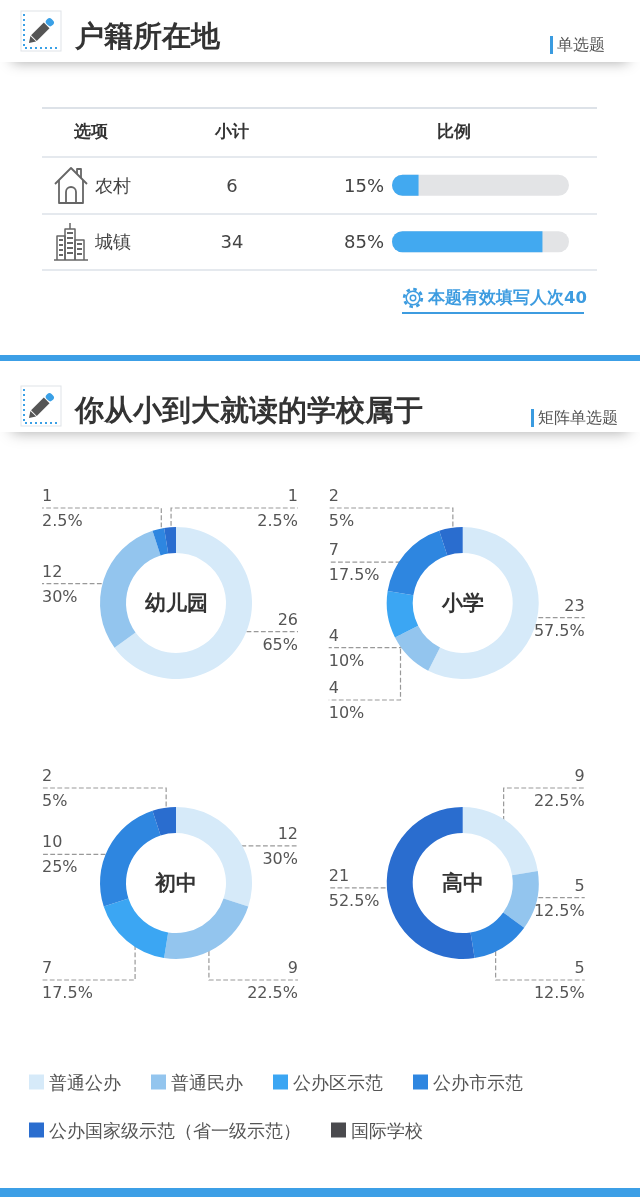  I want to click on text: 6, so click(232, 185).